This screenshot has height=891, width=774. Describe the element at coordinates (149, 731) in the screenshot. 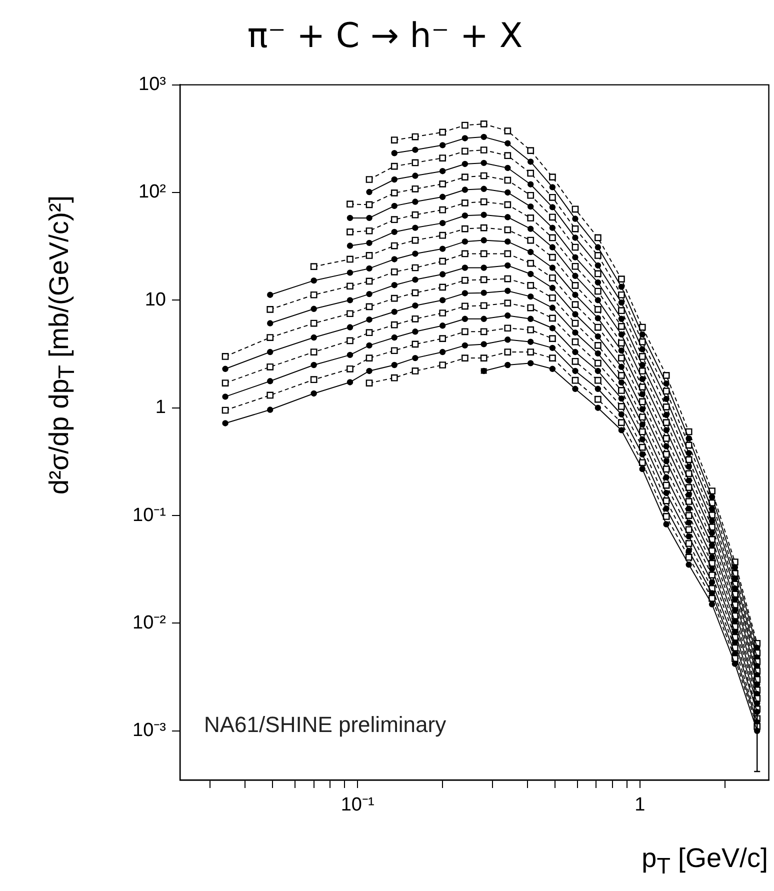

I see `y-tick-label: 10⁻³` at that location.